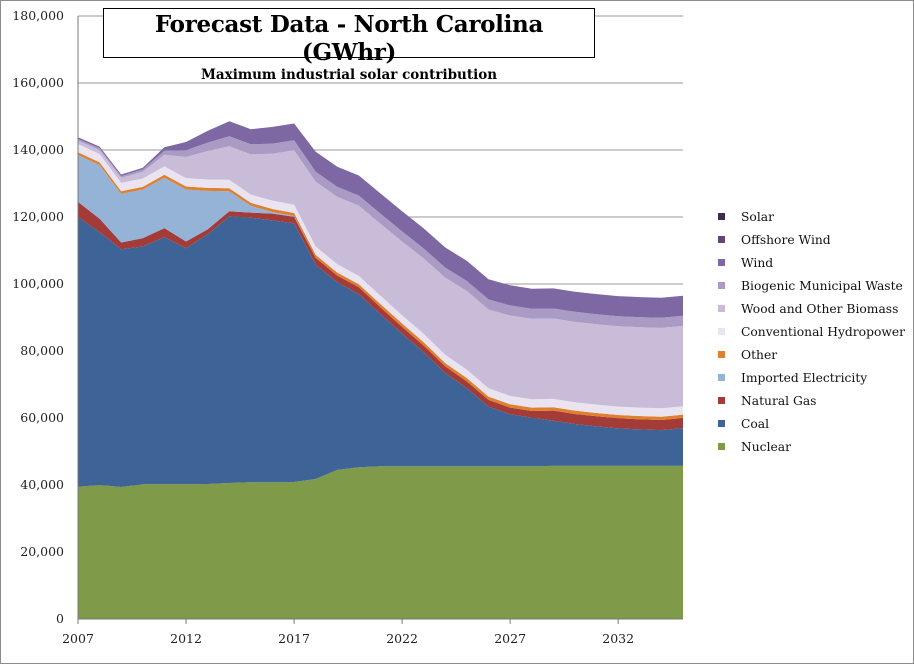 Image resolution: width=914 pixels, height=664 pixels. I want to click on x-tick-label: 2017, so click(294, 638).